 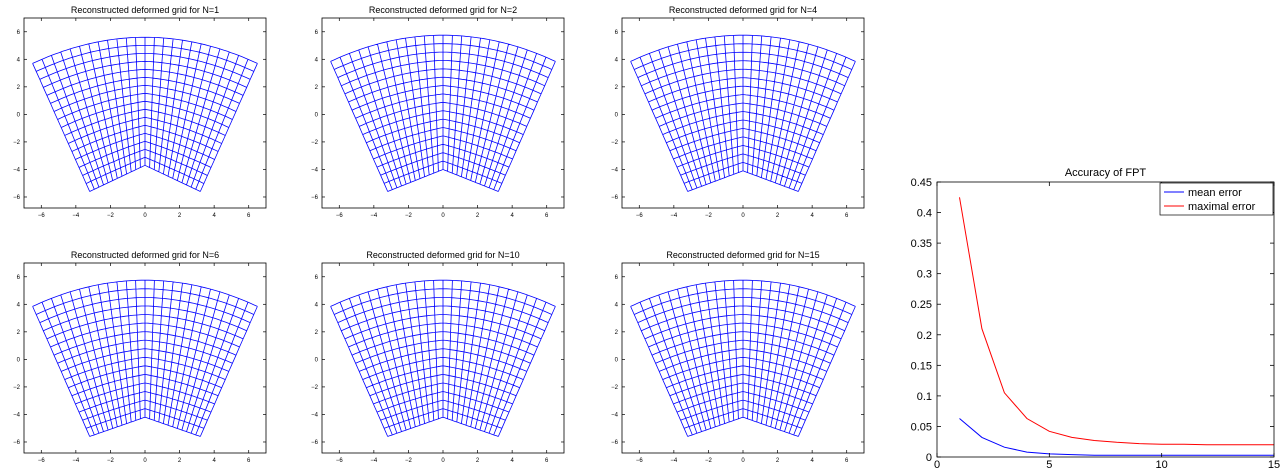 I want to click on panel-title: Reconstructed deformed grid for N=1, so click(x=145, y=10).